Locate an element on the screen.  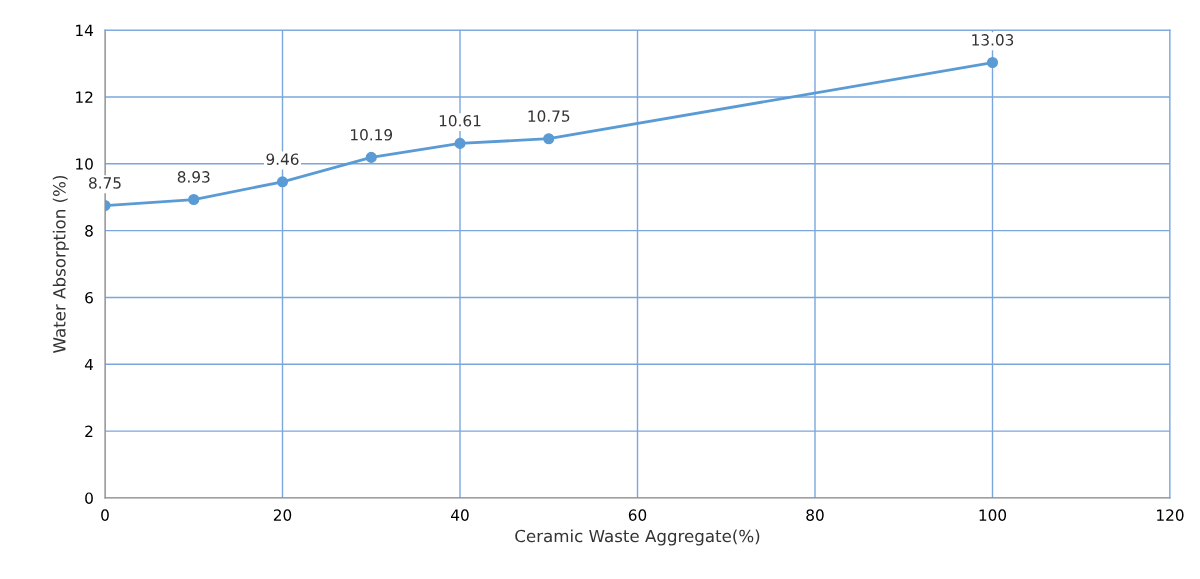
y-tick-label: 6 is located at coordinates (89, 297).